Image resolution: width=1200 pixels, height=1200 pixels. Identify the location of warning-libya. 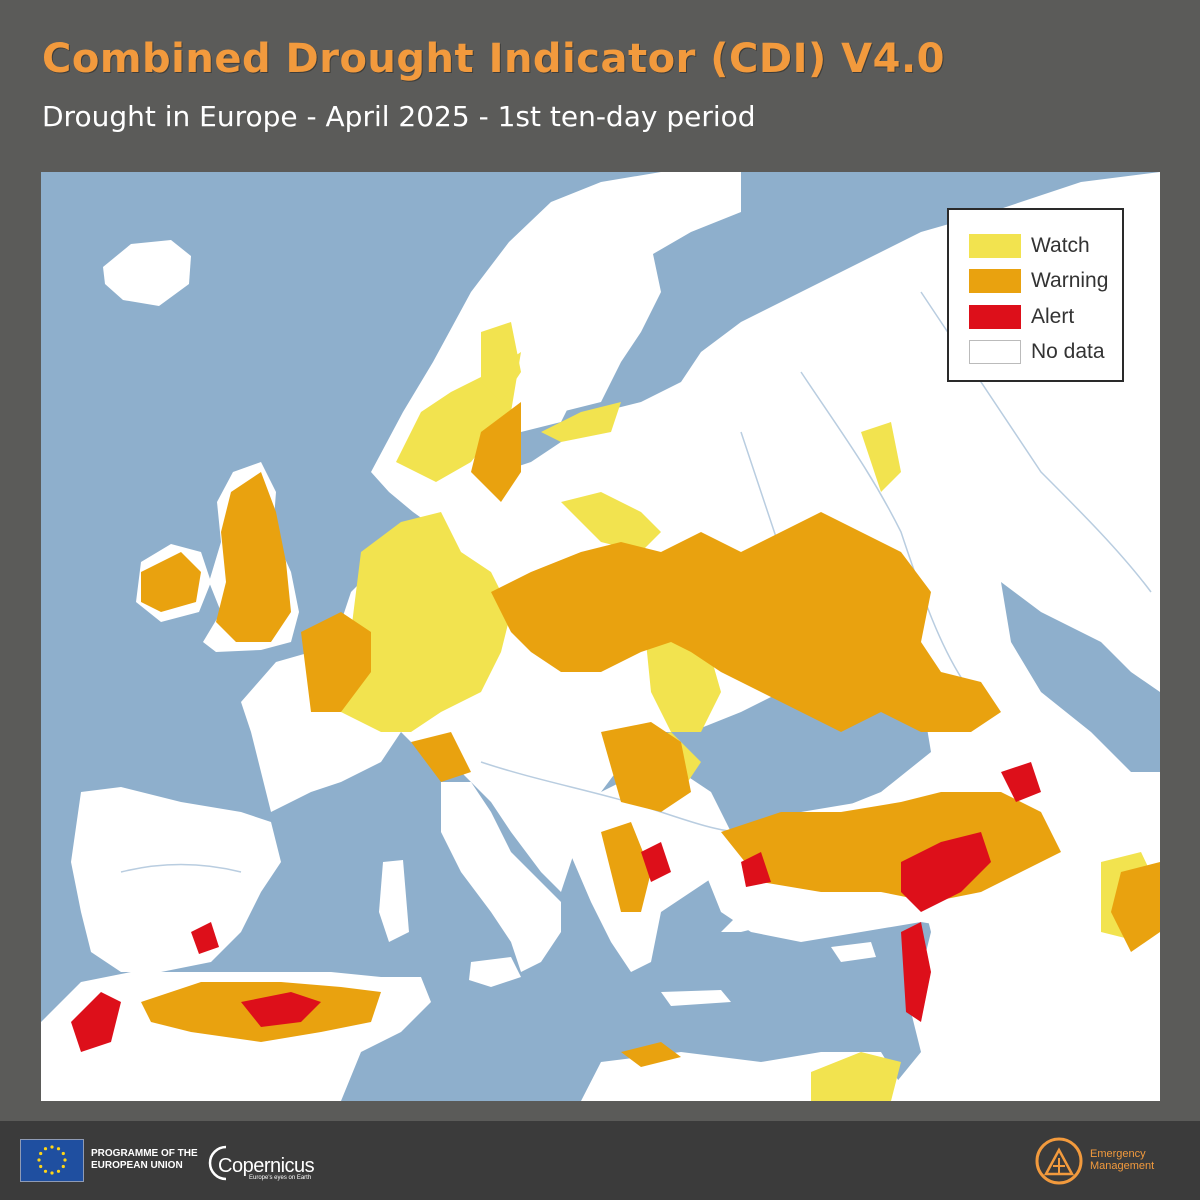
(651, 1054).